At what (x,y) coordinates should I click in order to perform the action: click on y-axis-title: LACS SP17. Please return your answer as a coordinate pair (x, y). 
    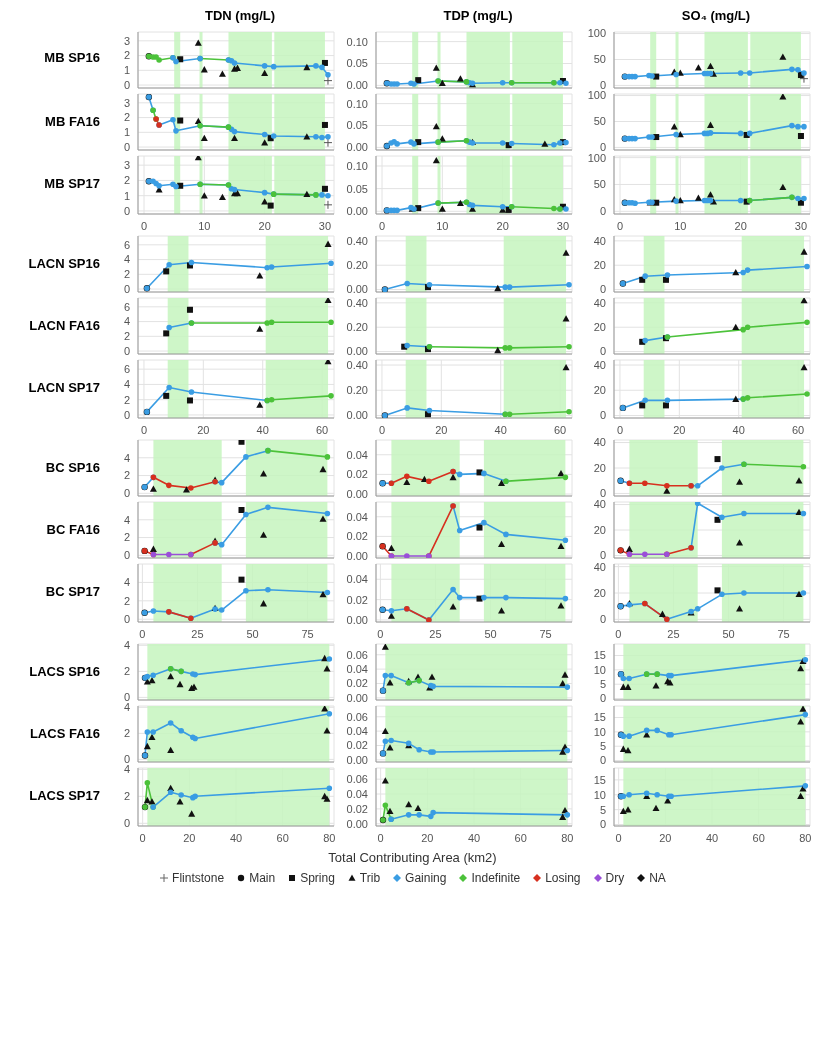
    Looking at the image, I should click on (64, 795).